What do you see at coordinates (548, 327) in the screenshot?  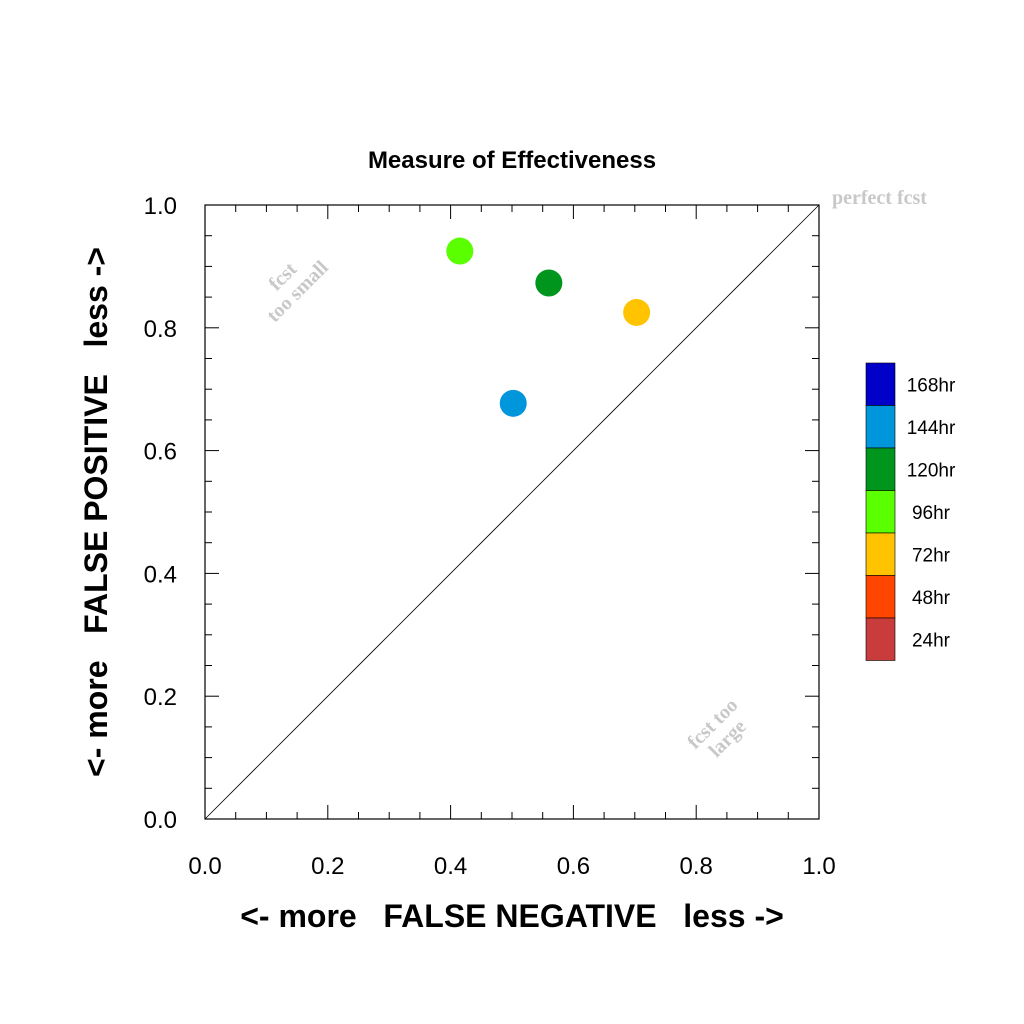 I see `data-points` at bounding box center [548, 327].